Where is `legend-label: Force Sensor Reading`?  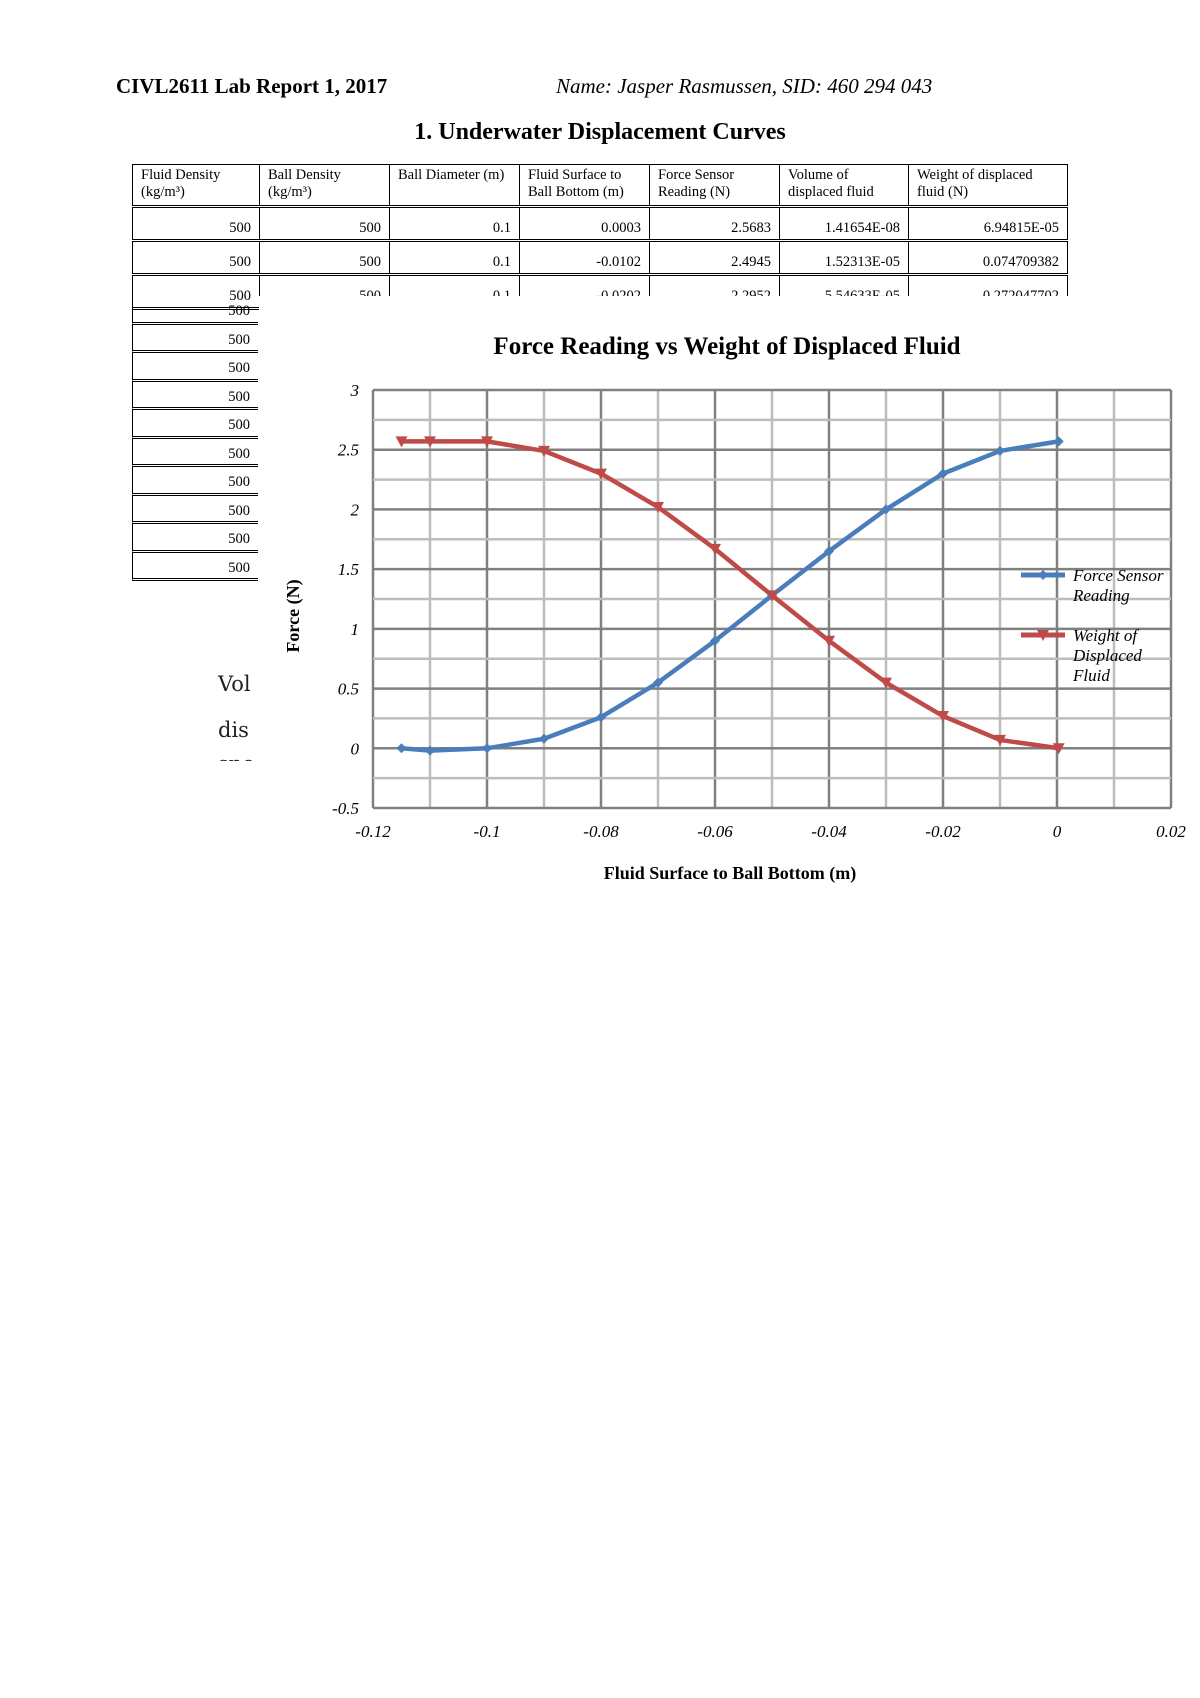
legend-label: Force Sensor Reading is located at coordinates (1118, 585).